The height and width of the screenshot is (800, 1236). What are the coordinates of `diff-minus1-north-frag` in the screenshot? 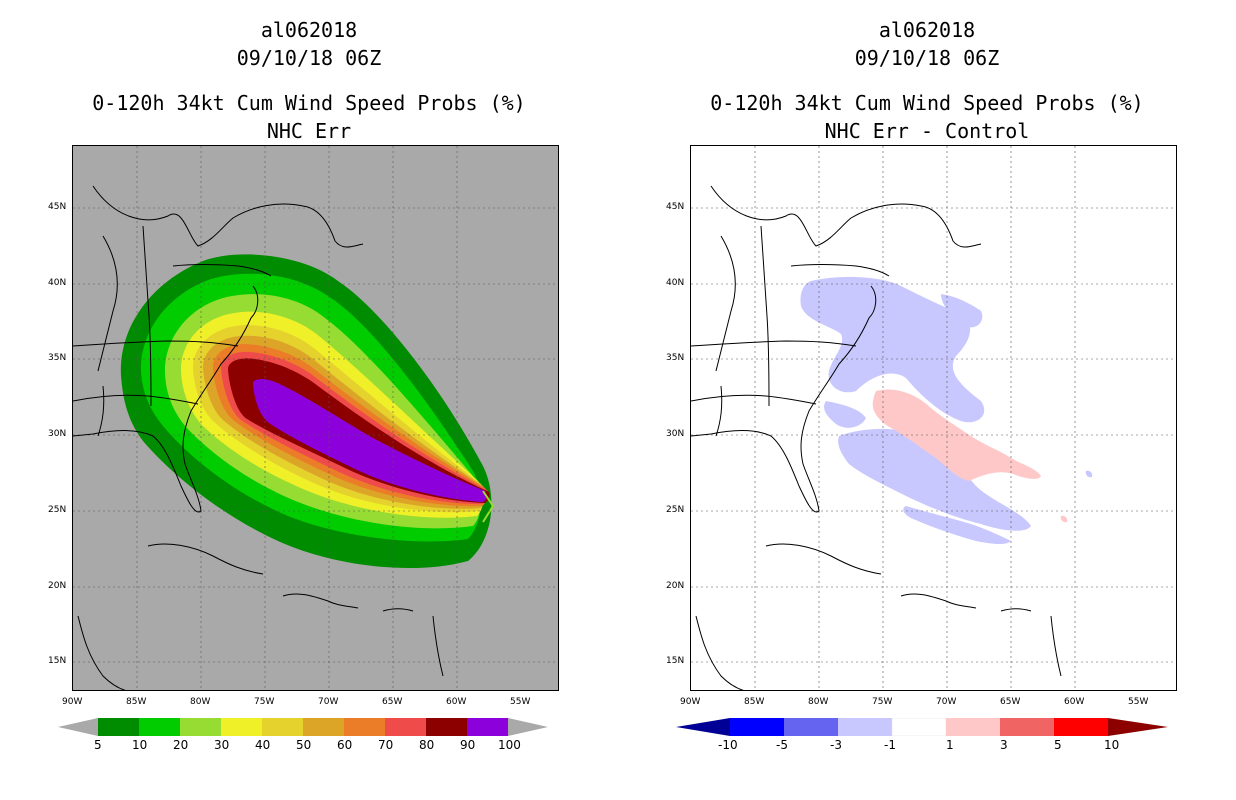 It's located at (962, 311).